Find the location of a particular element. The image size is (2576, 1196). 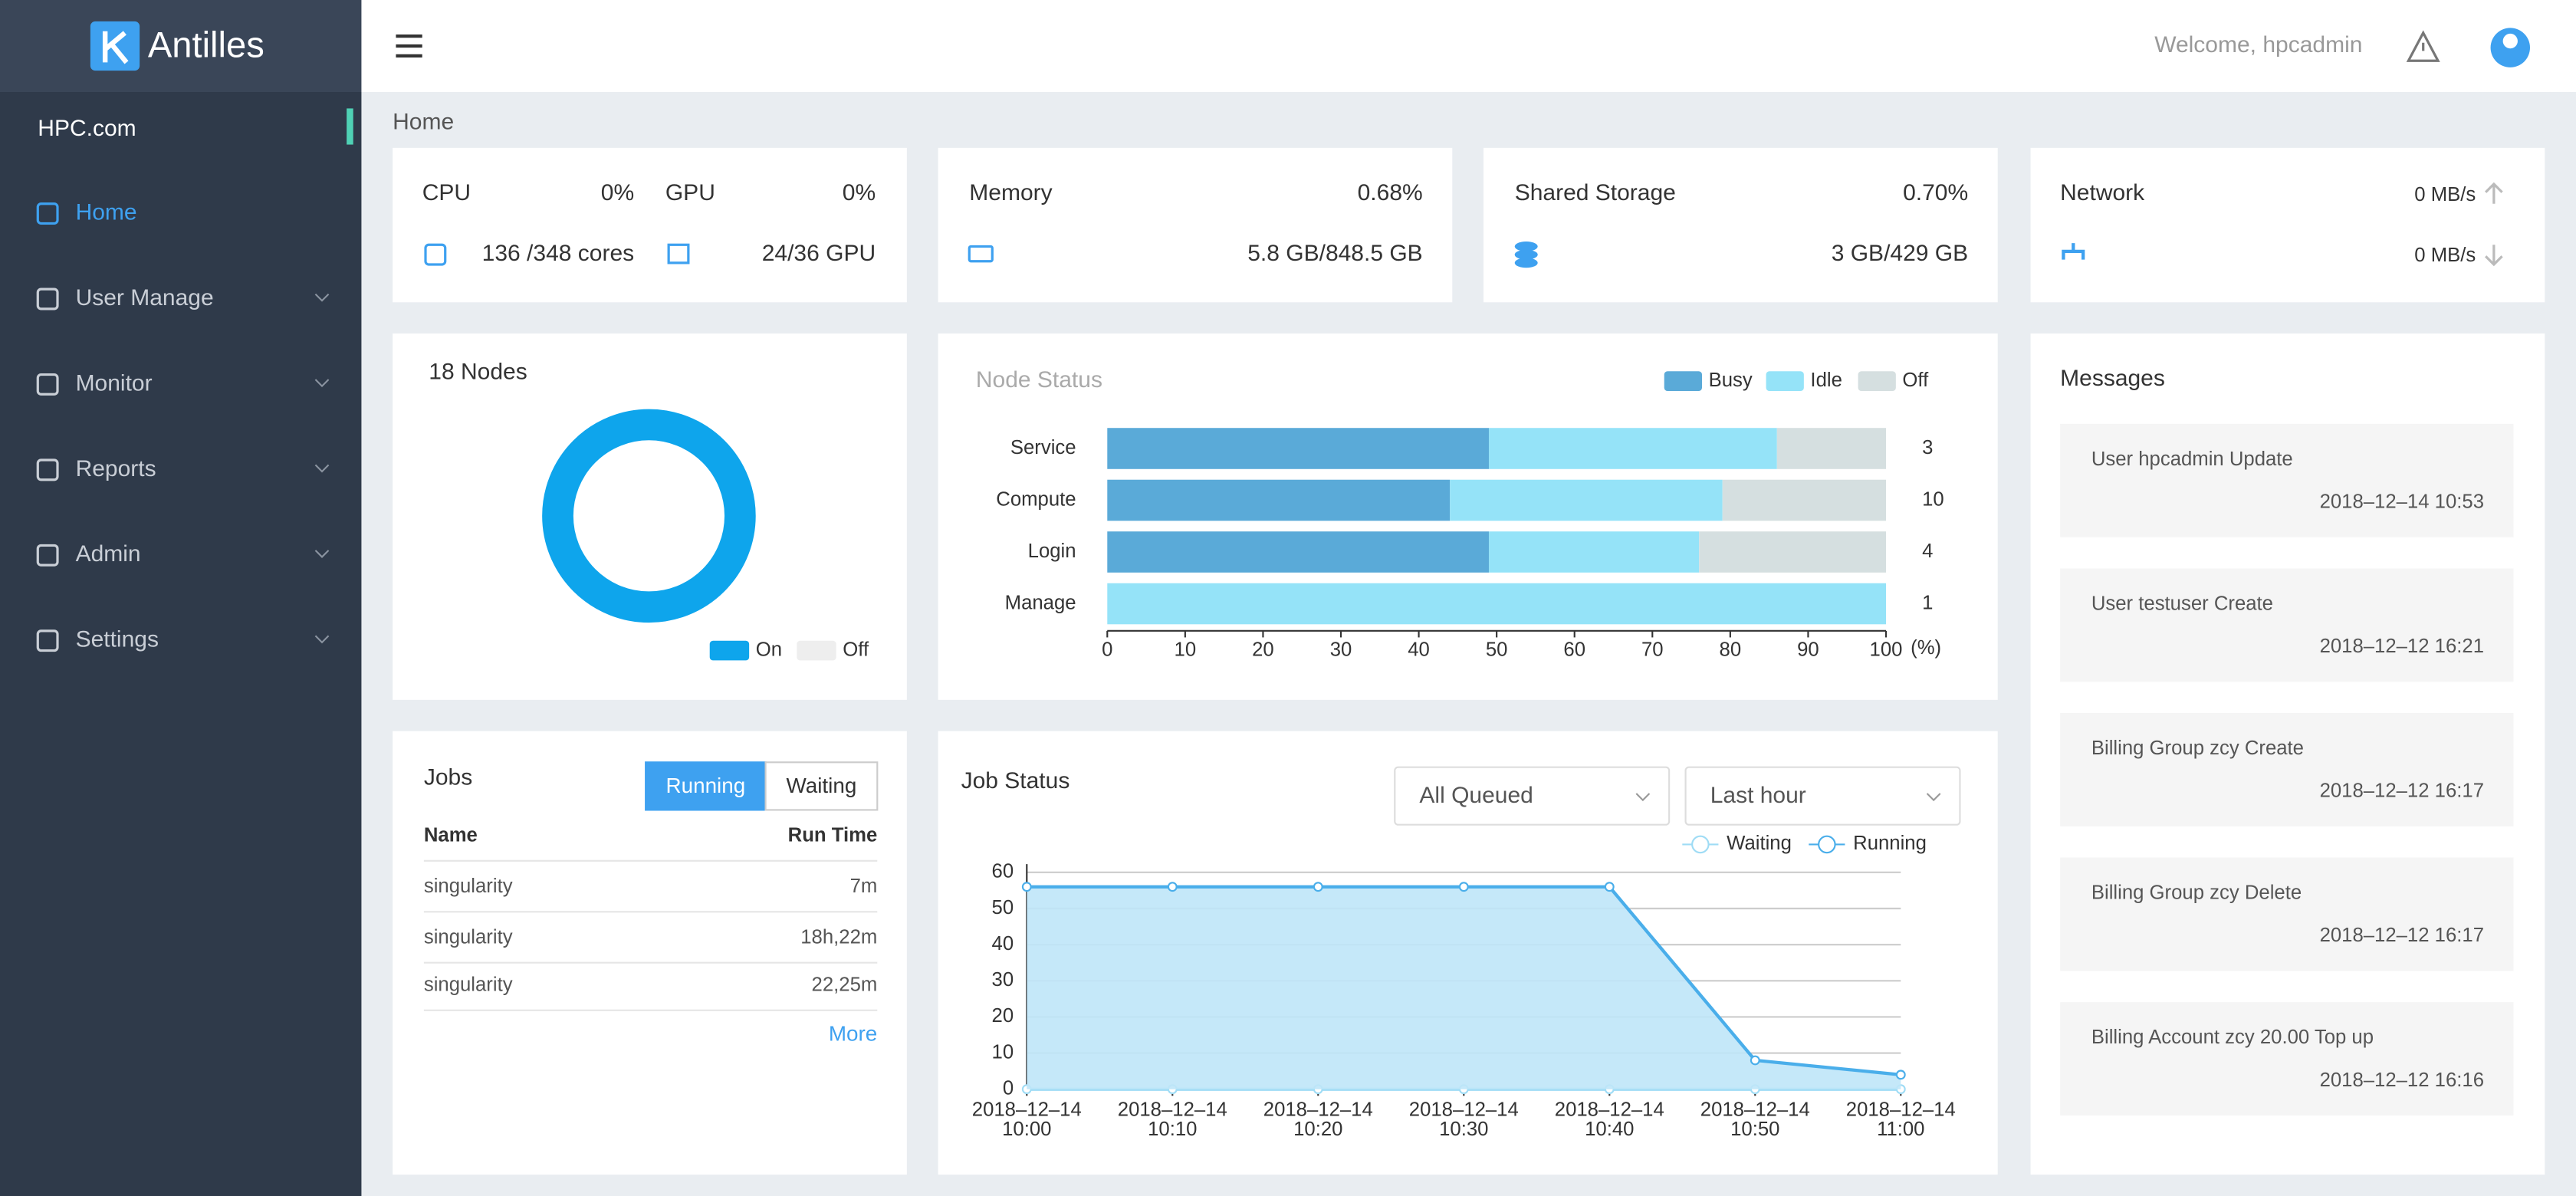

menu-item: Monitor is located at coordinates (115, 383).